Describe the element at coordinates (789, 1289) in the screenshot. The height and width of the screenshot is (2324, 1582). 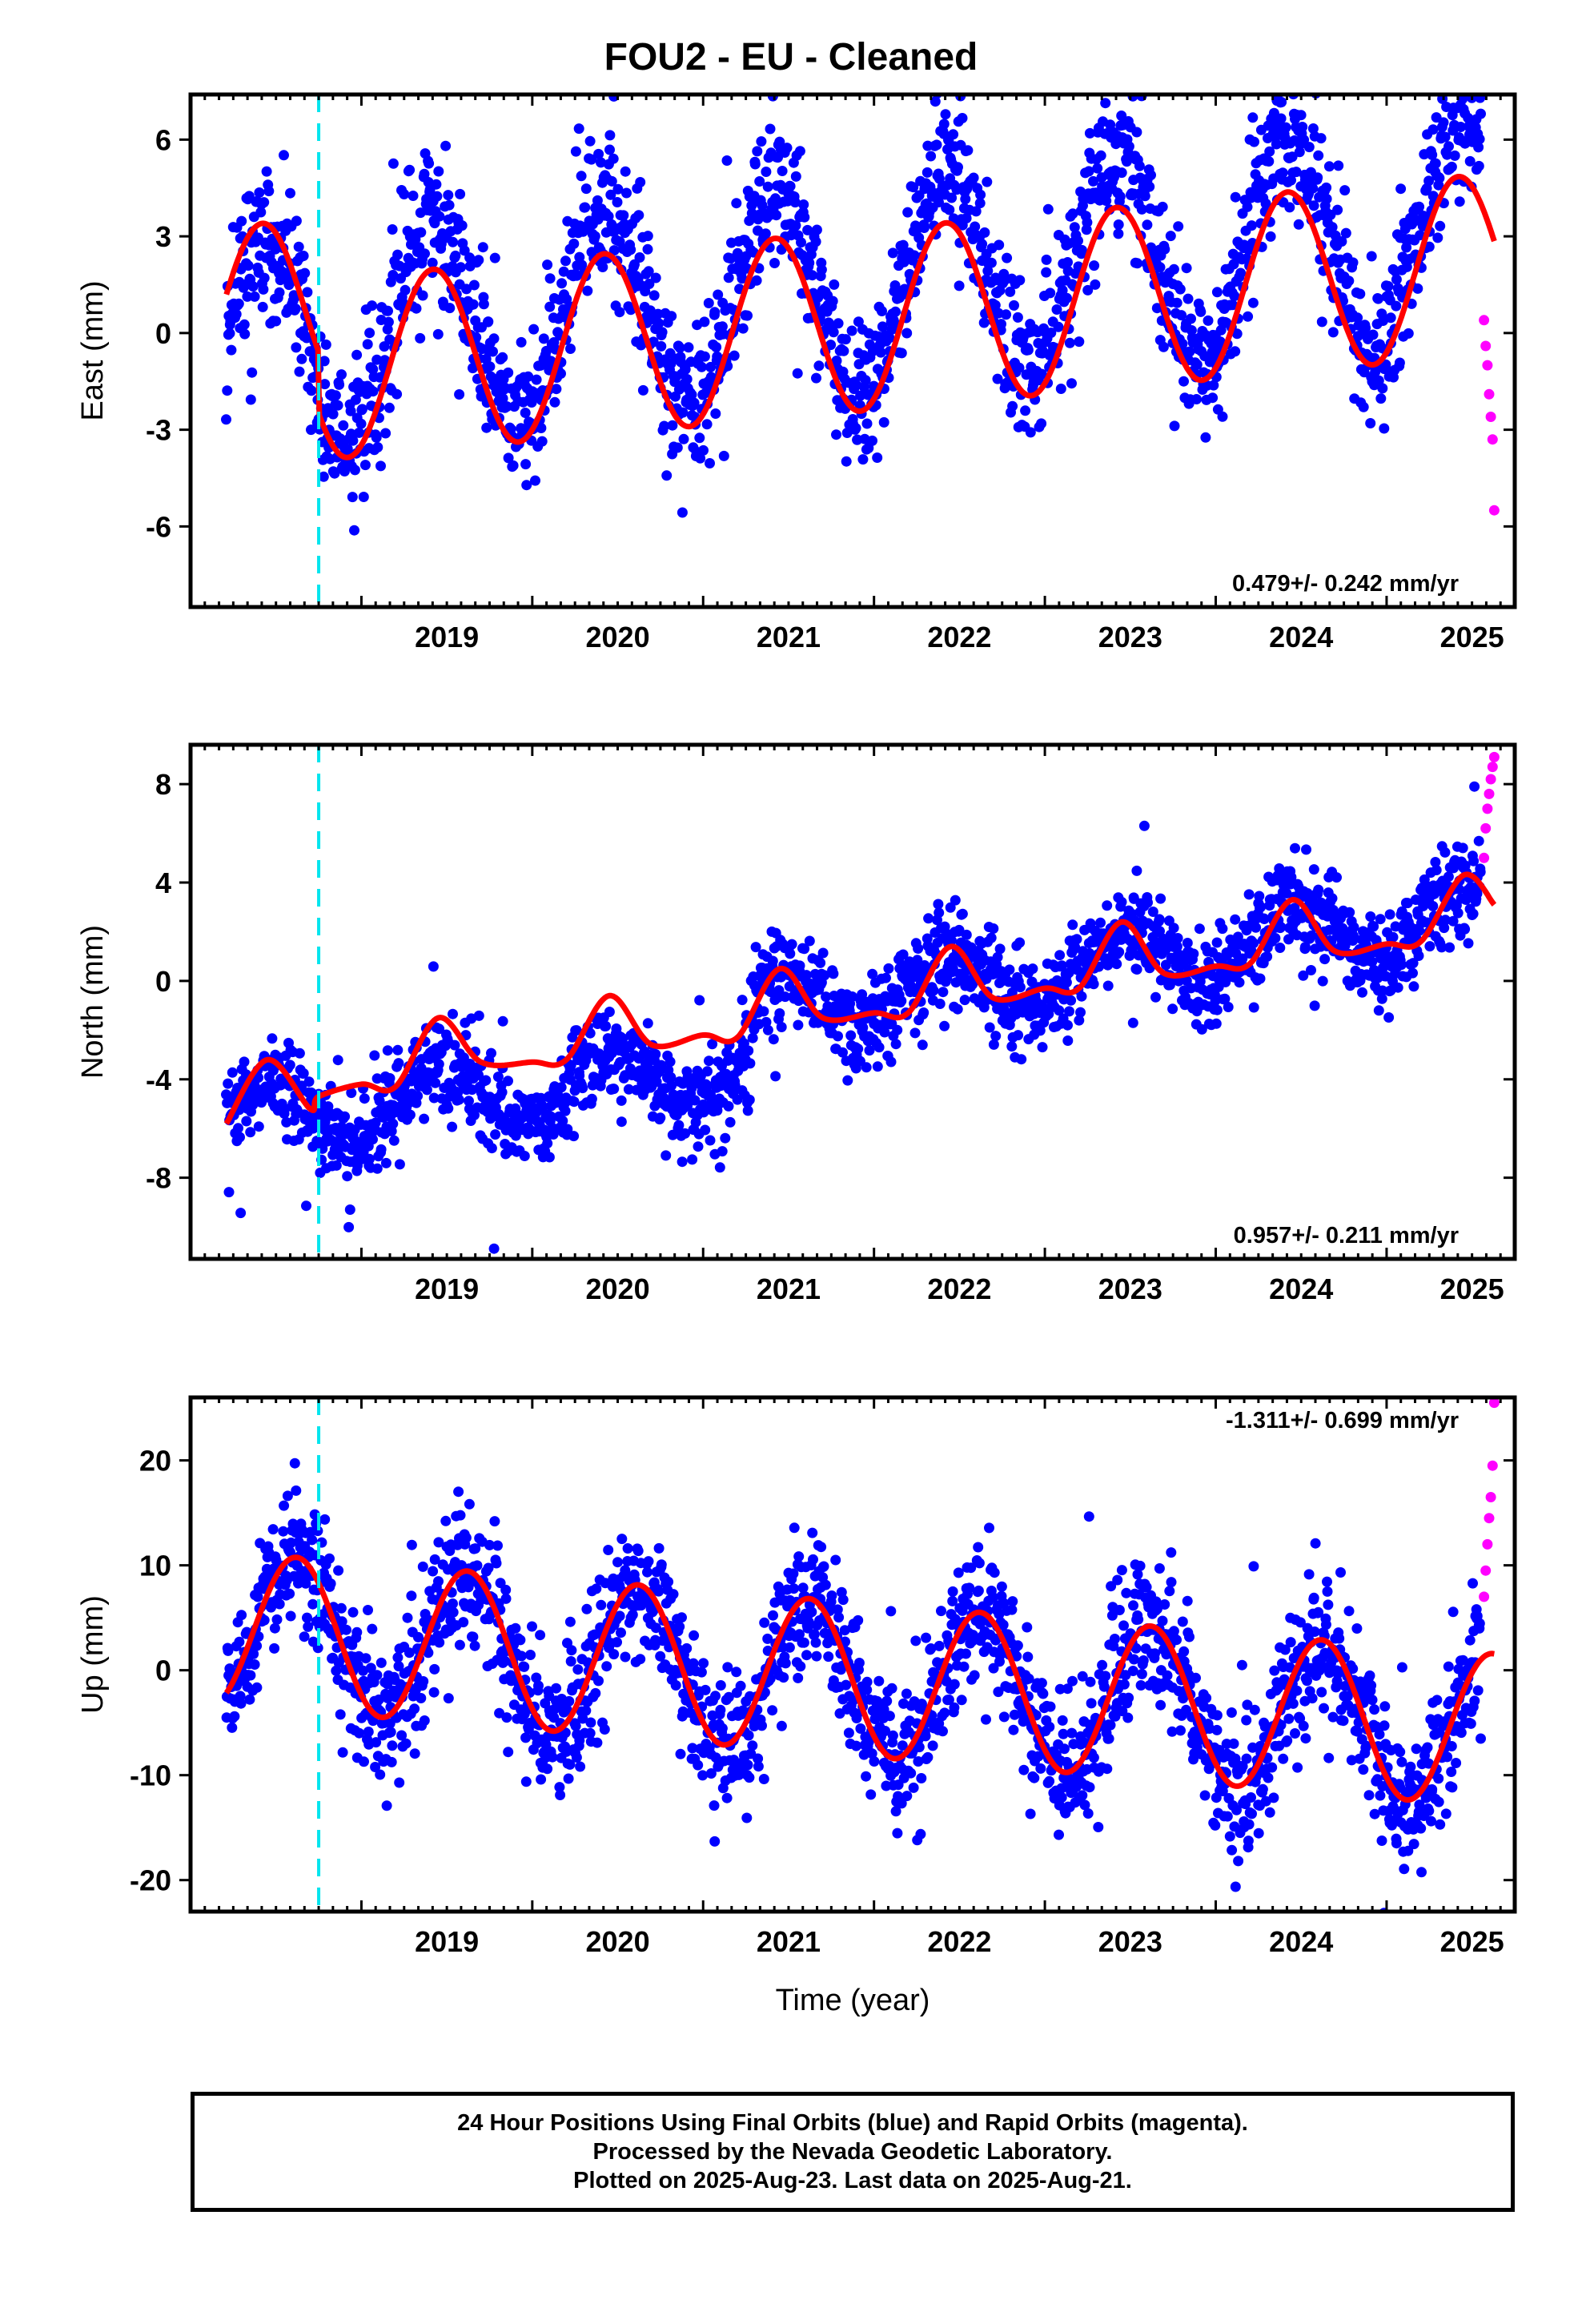
I see `x-tick-label: 2021` at that location.